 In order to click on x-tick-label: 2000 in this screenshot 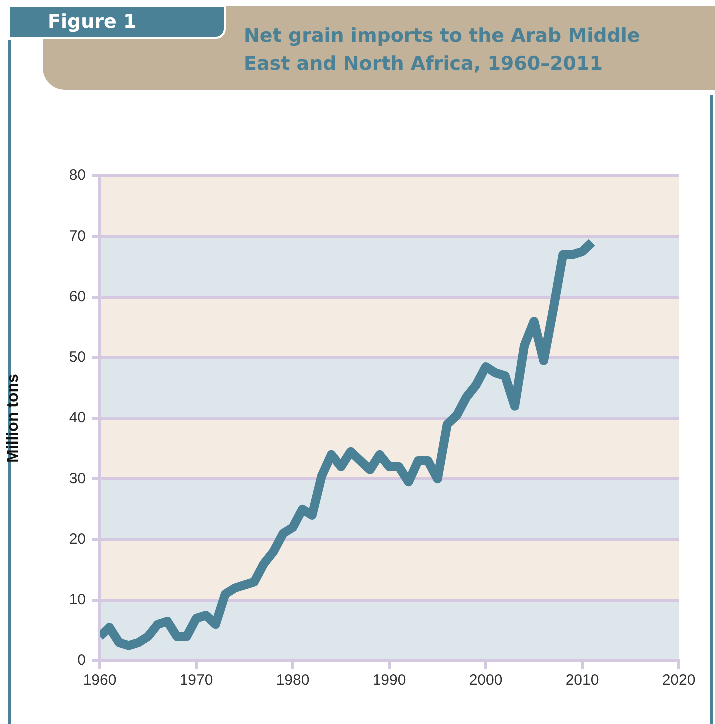, I will do `click(486, 681)`.